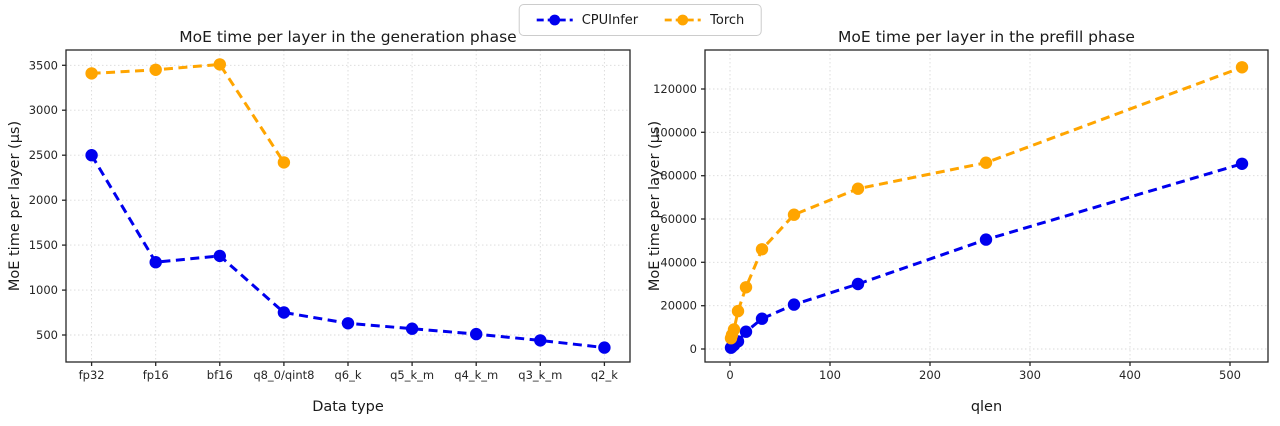  What do you see at coordinates (43, 245) in the screenshot?
I see `svg-text: 1500` at bounding box center [43, 245].